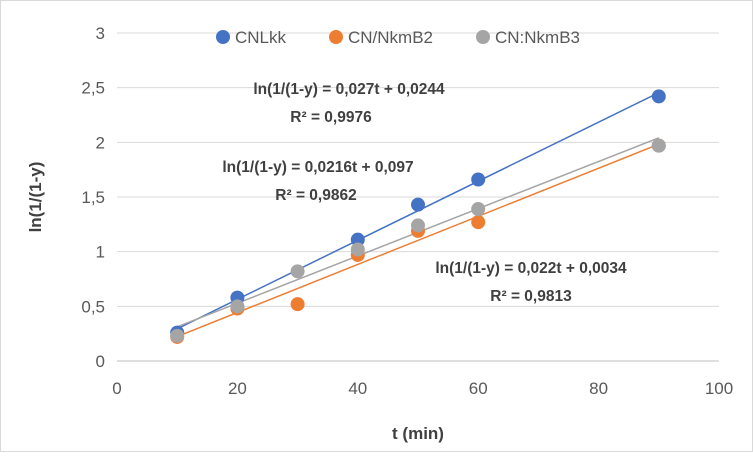  Describe the element at coordinates (93, 306) in the screenshot. I see `y-tick-label: 0,5` at that location.